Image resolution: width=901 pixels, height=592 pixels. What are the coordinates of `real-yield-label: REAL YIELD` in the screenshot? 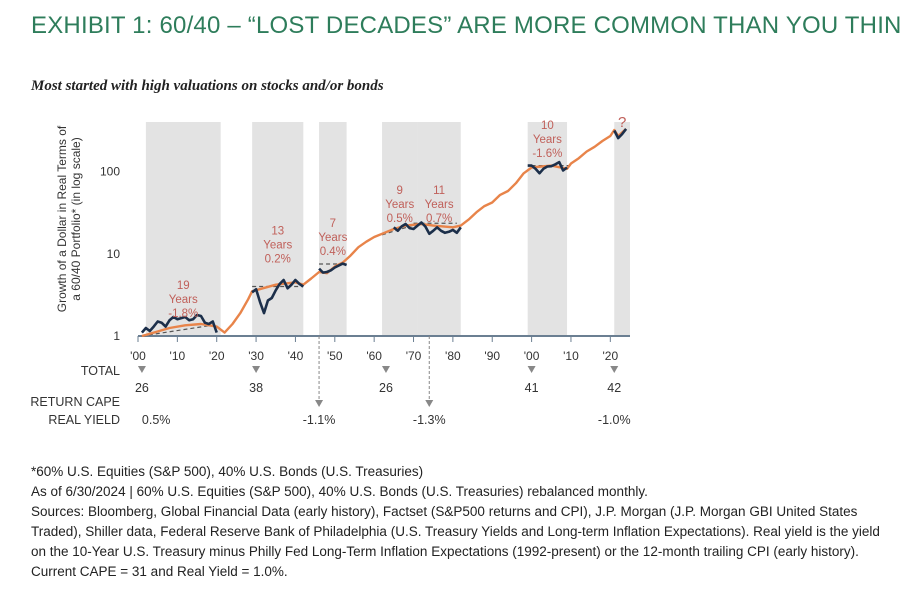 It's located at (84, 420).